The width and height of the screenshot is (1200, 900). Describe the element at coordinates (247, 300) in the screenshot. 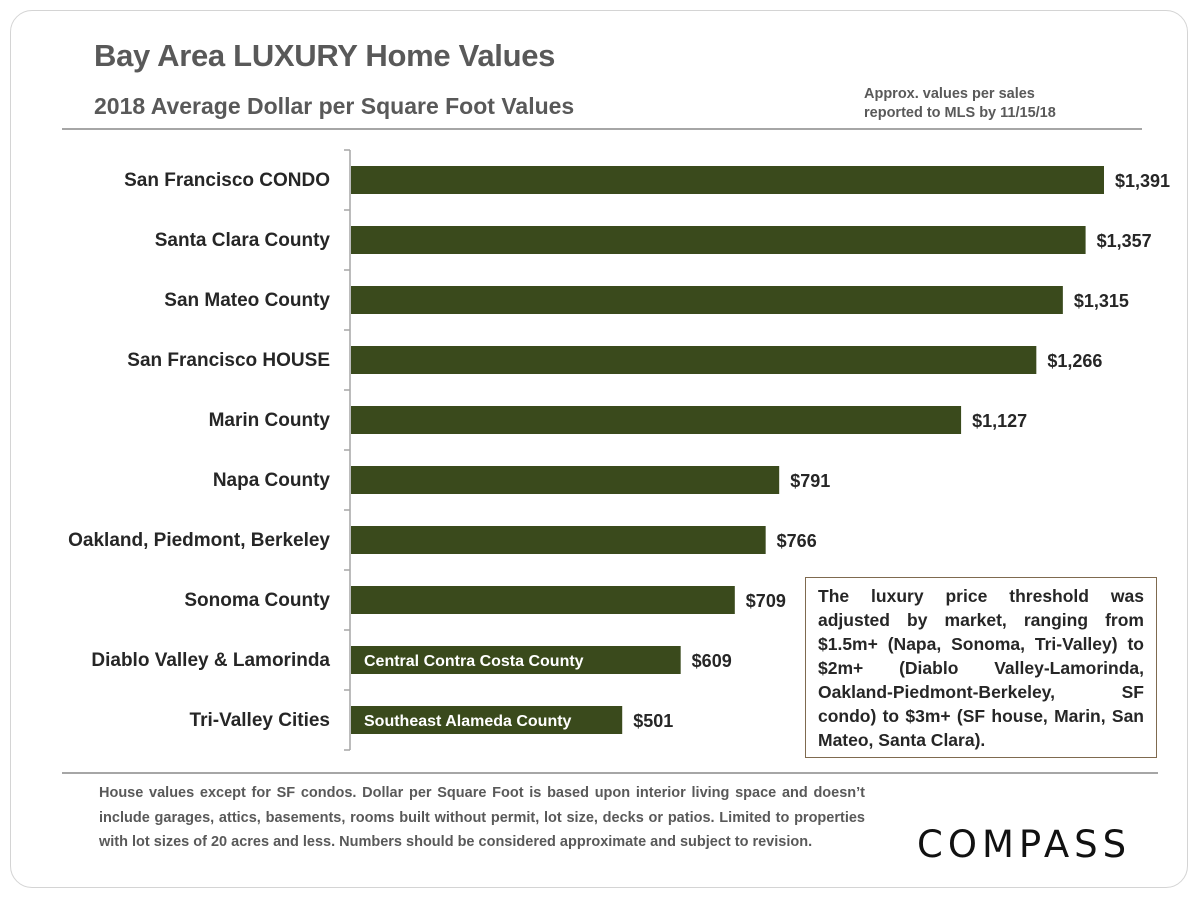

I see `category-label: San Mateo County` at that location.